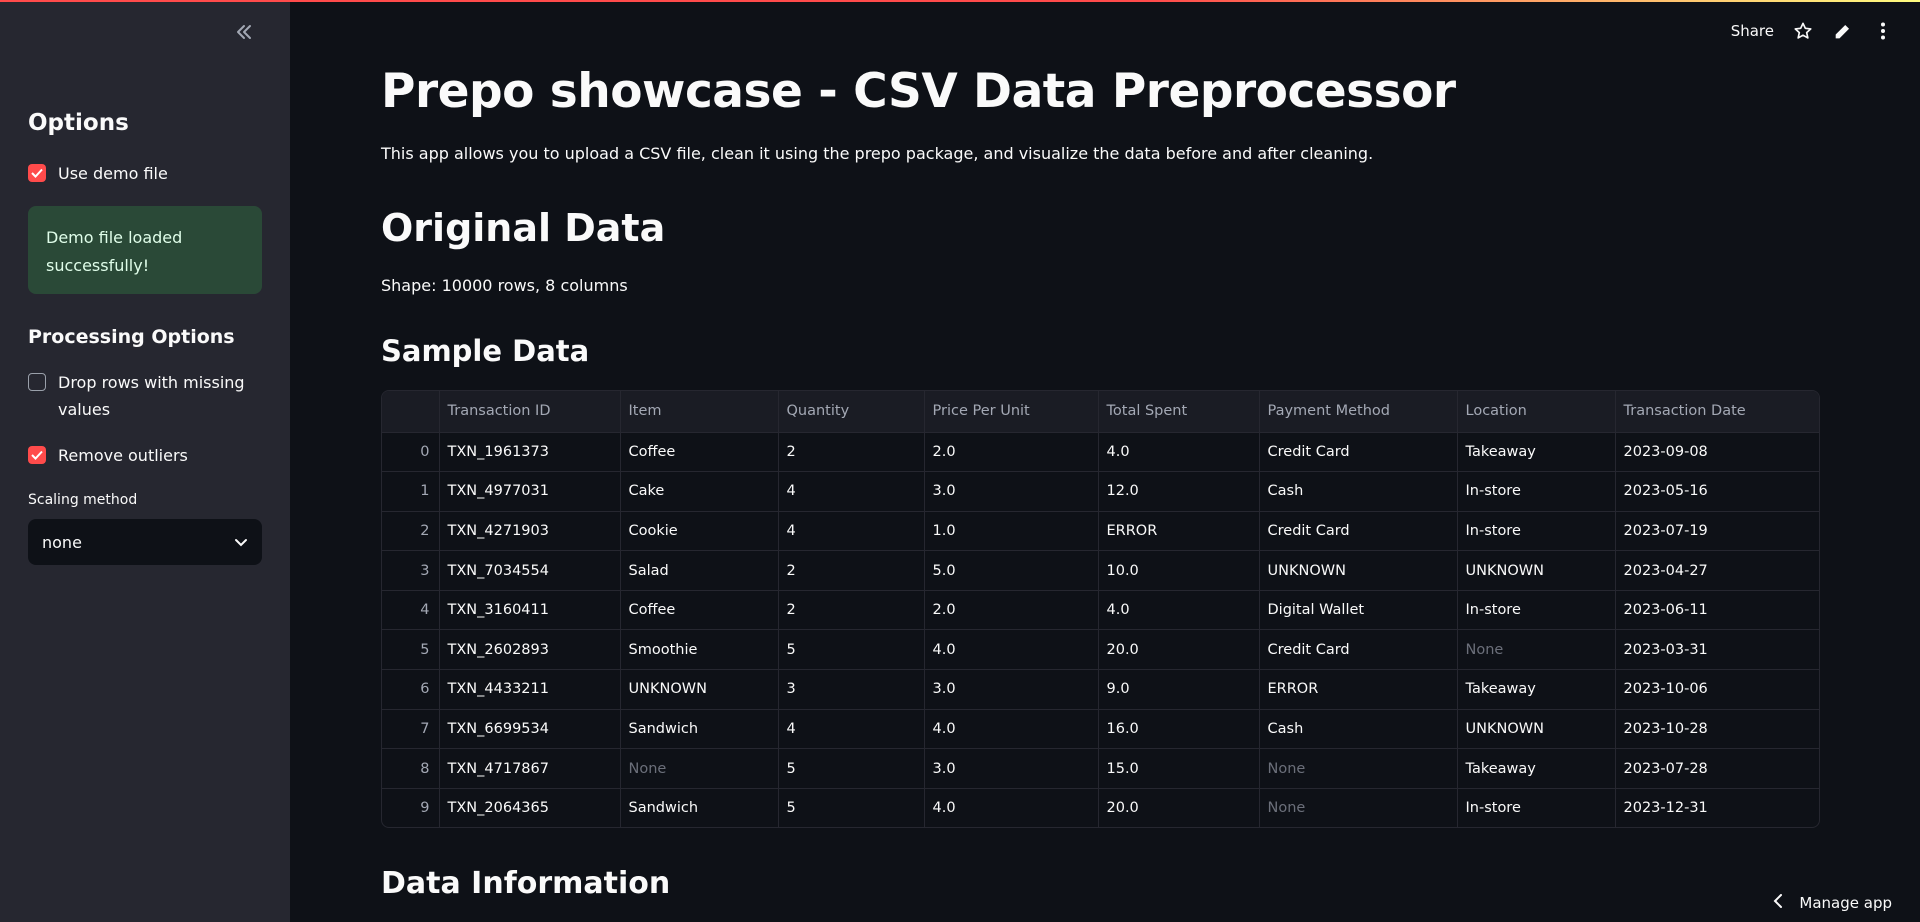 Image resolution: width=1920 pixels, height=922 pixels. What do you see at coordinates (1717, 491) in the screenshot?
I see `table-cell: 2023-05-16` at bounding box center [1717, 491].